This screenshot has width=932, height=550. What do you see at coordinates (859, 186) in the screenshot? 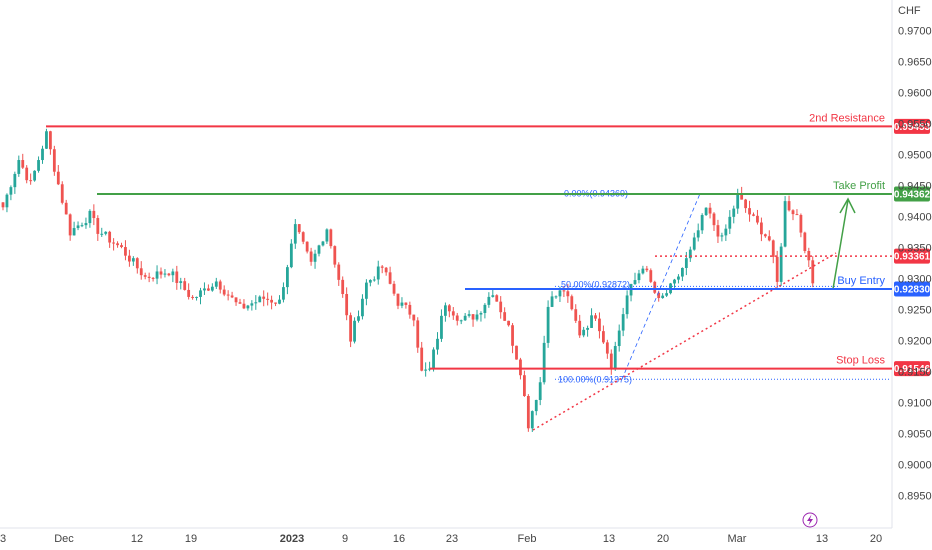
I see `level-label-1: Take Profit` at bounding box center [859, 186].